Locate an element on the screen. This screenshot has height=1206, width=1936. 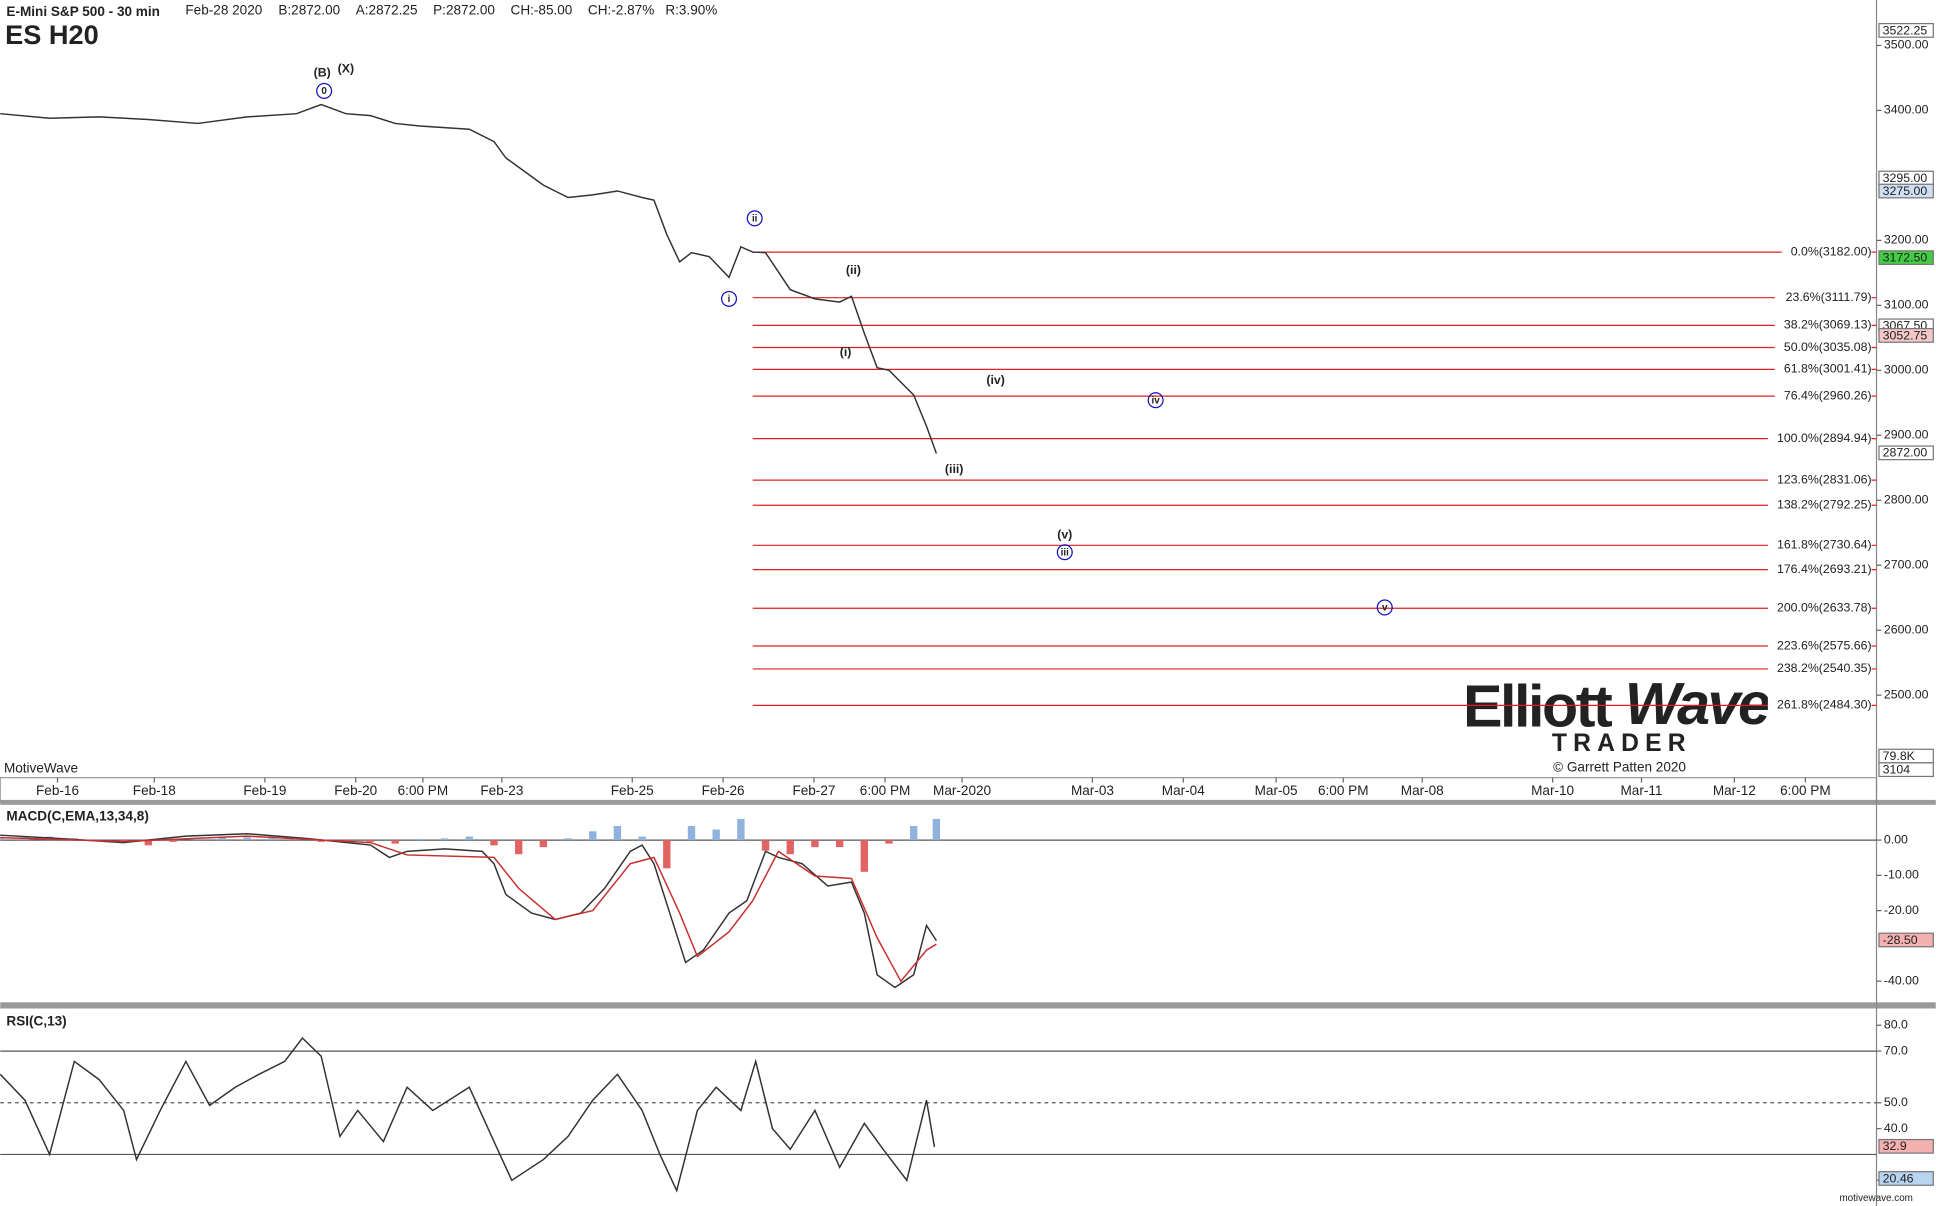
logo-text: Wave is located at coordinates (1697, 703).